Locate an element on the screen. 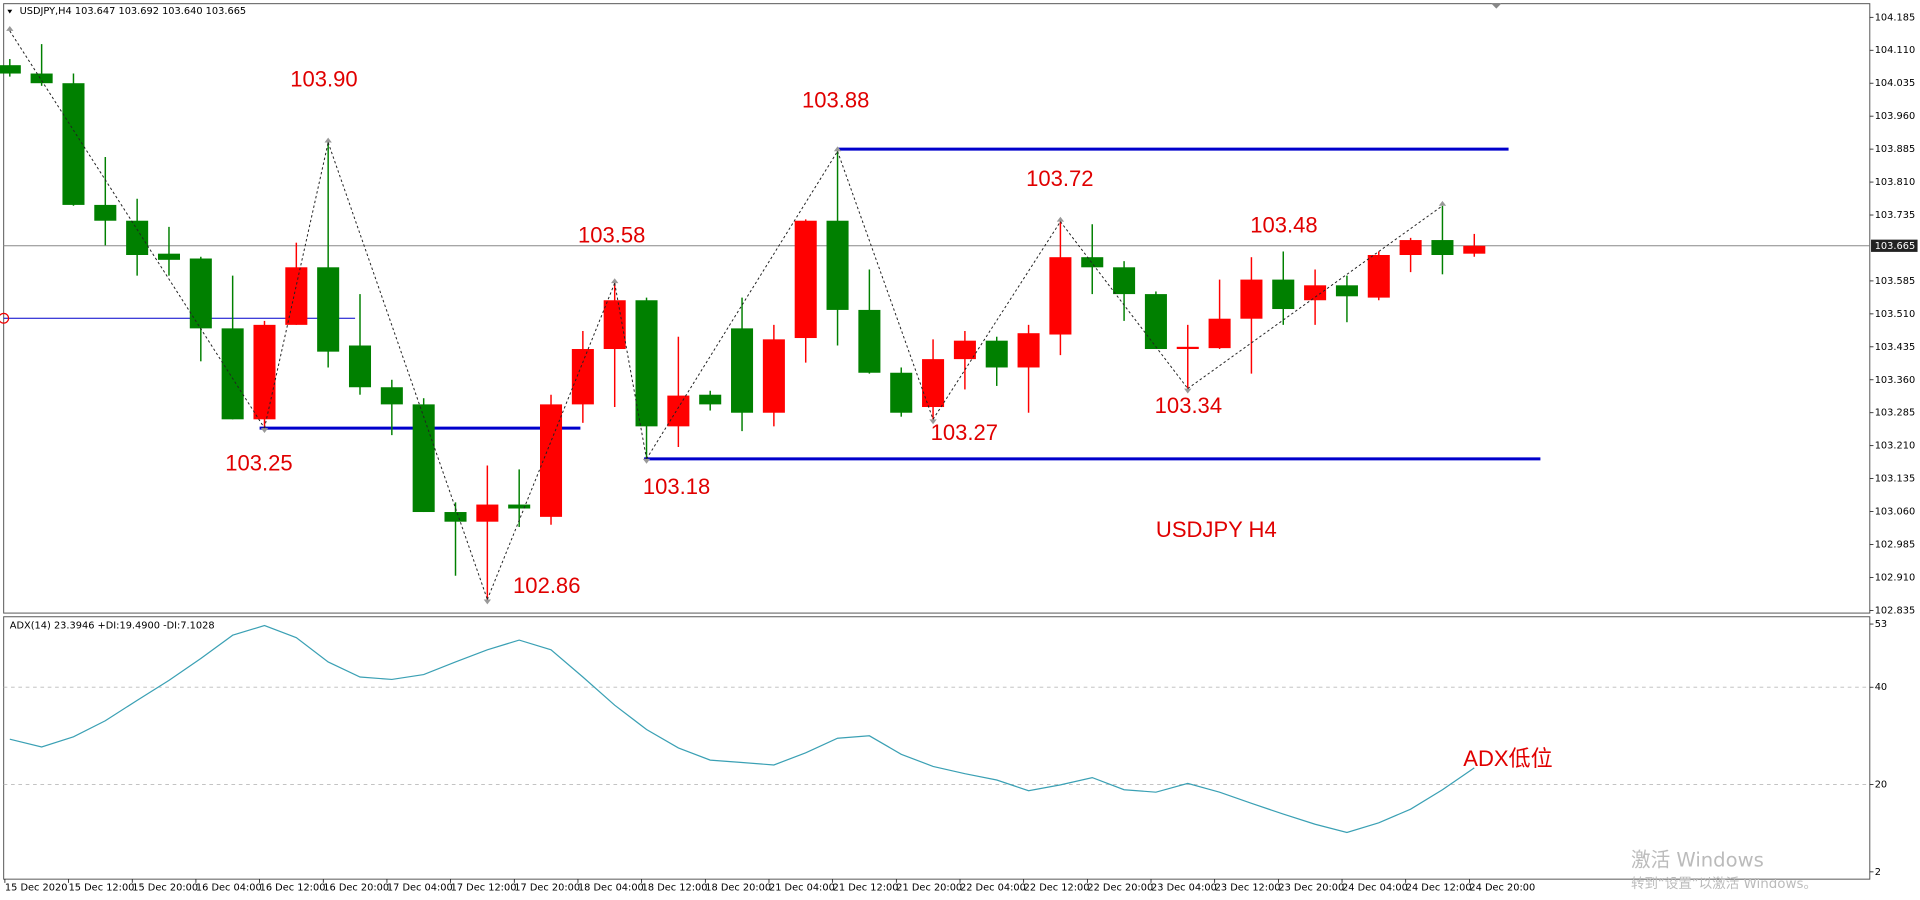  x-tick-label: 22 Dec 12:00 is located at coordinates (1057, 888).